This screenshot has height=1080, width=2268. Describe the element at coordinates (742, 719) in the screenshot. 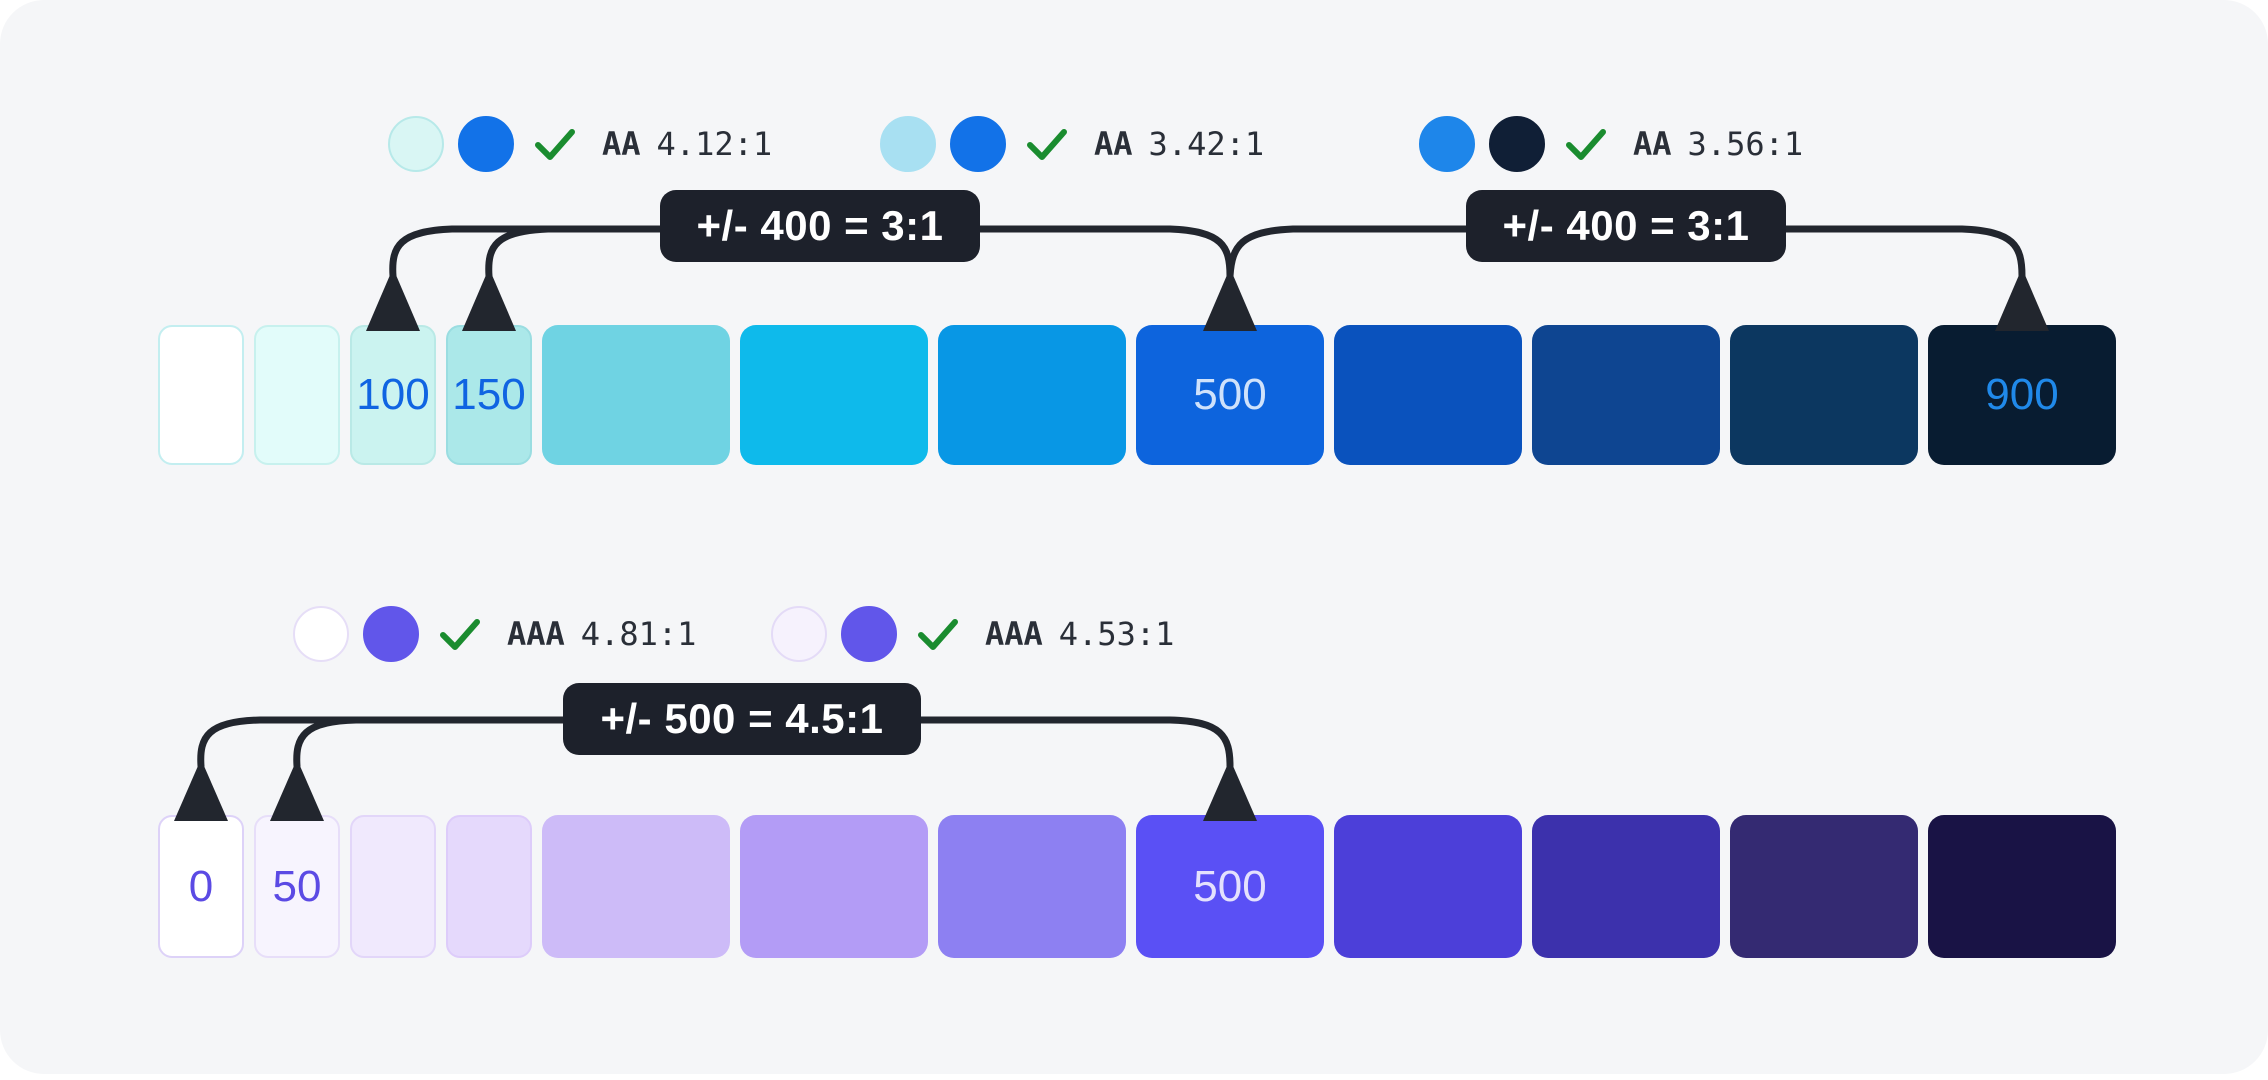

I see `callout-rule-500: +/- 500 = 4.5:1` at that location.